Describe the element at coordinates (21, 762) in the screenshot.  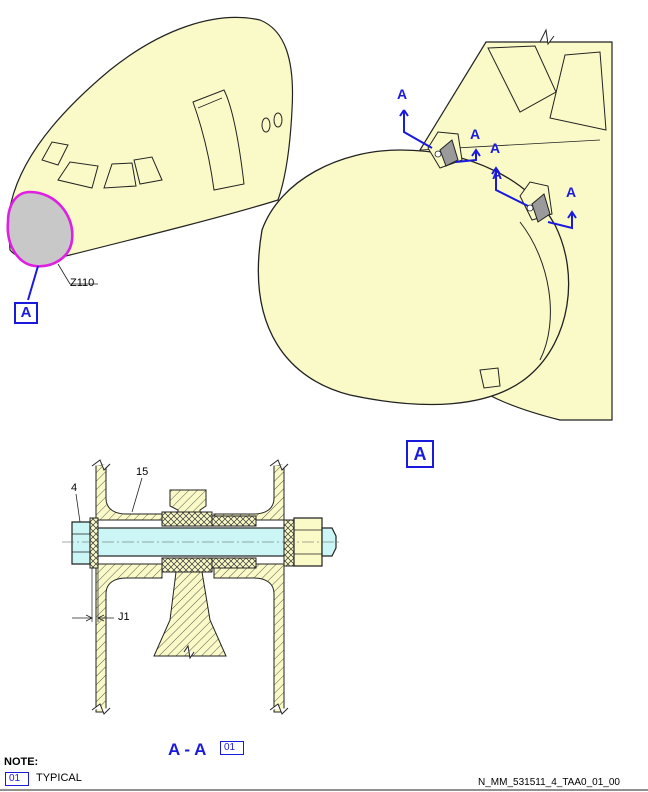
I see `note-heading: NOTE:` at that location.